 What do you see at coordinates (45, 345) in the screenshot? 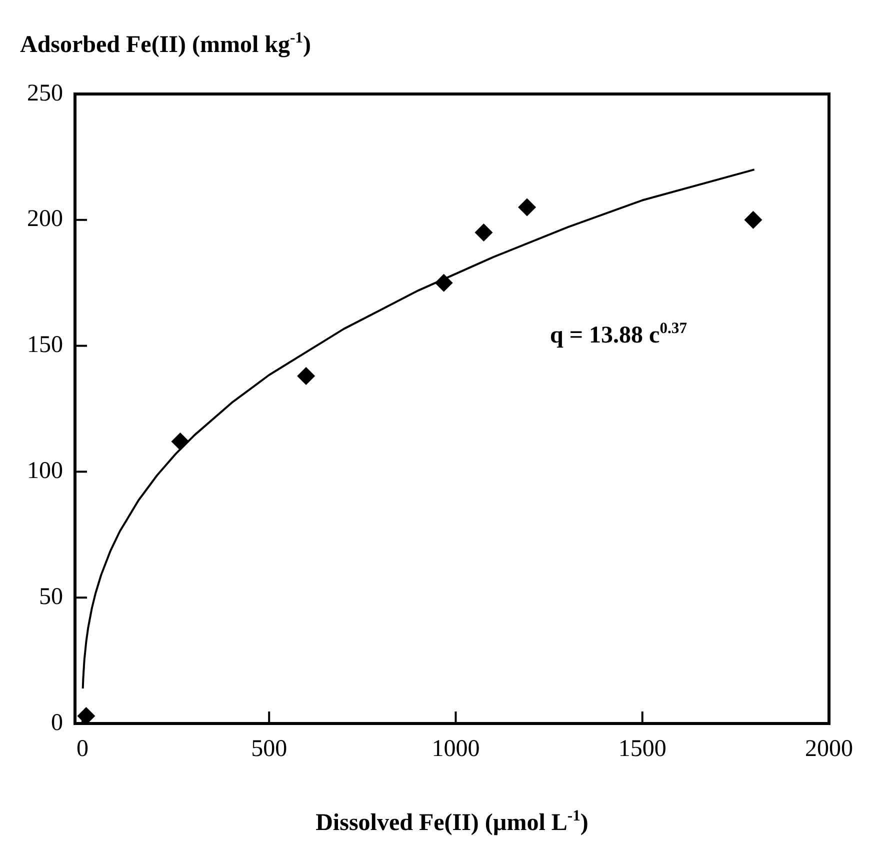
I see `y-tick-label: 150` at bounding box center [45, 345].